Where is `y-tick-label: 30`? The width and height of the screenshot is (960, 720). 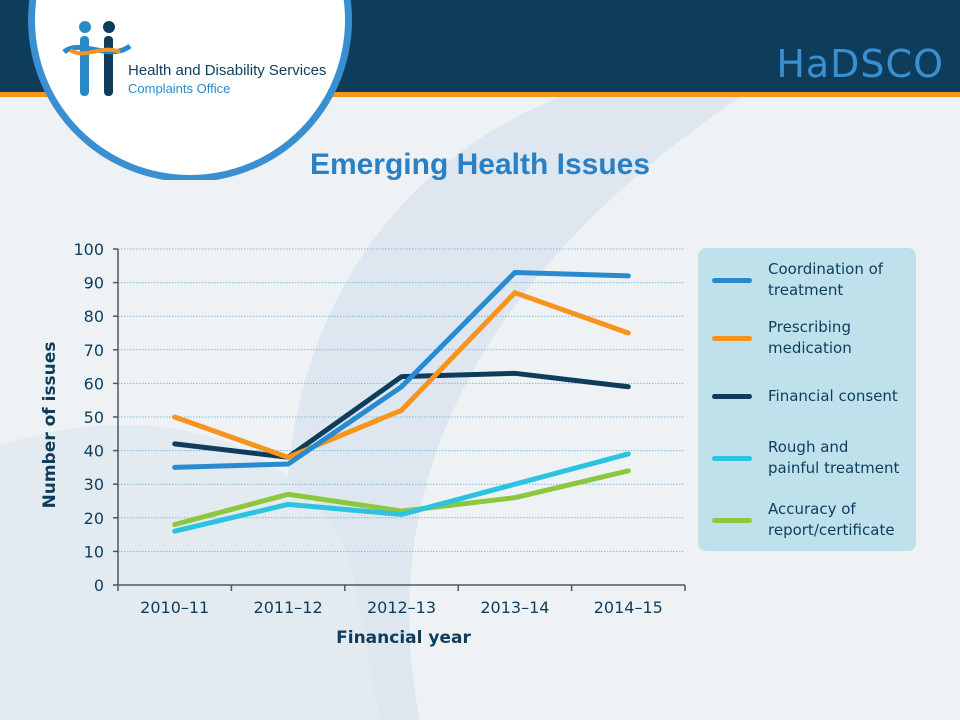
y-tick-label: 30 is located at coordinates (94, 484).